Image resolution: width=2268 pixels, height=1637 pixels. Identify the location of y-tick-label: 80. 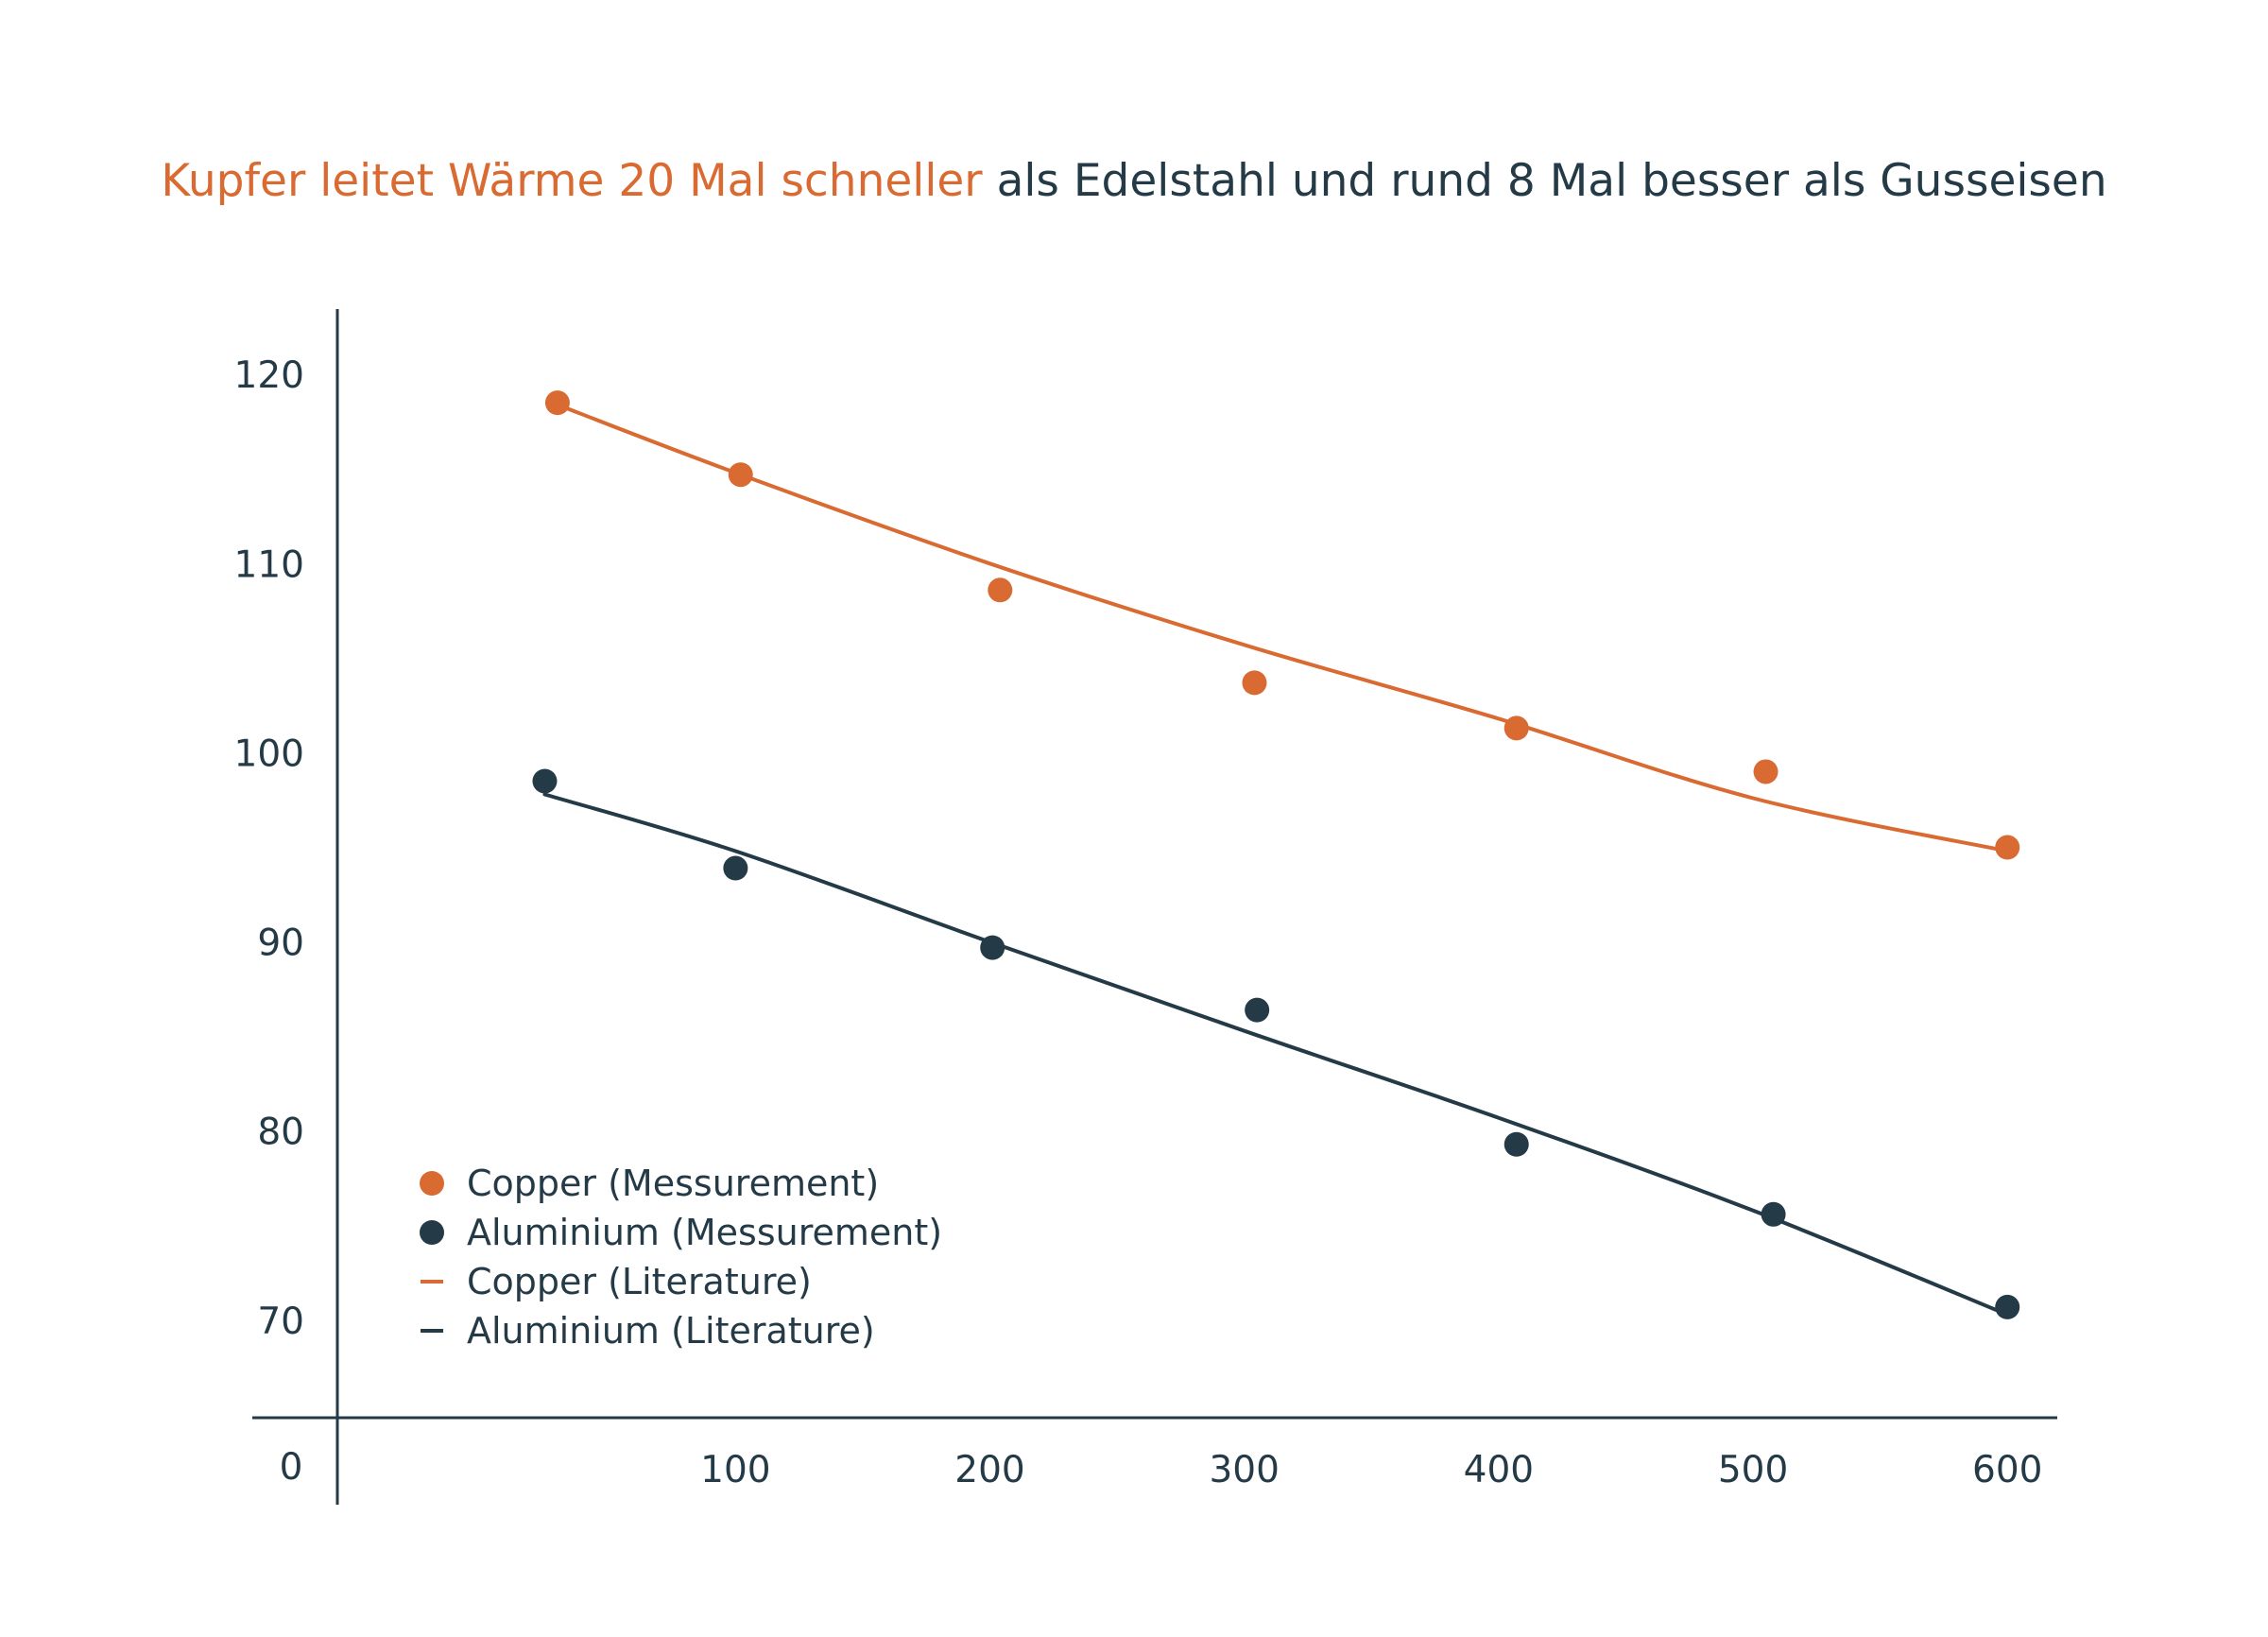
(280, 1132).